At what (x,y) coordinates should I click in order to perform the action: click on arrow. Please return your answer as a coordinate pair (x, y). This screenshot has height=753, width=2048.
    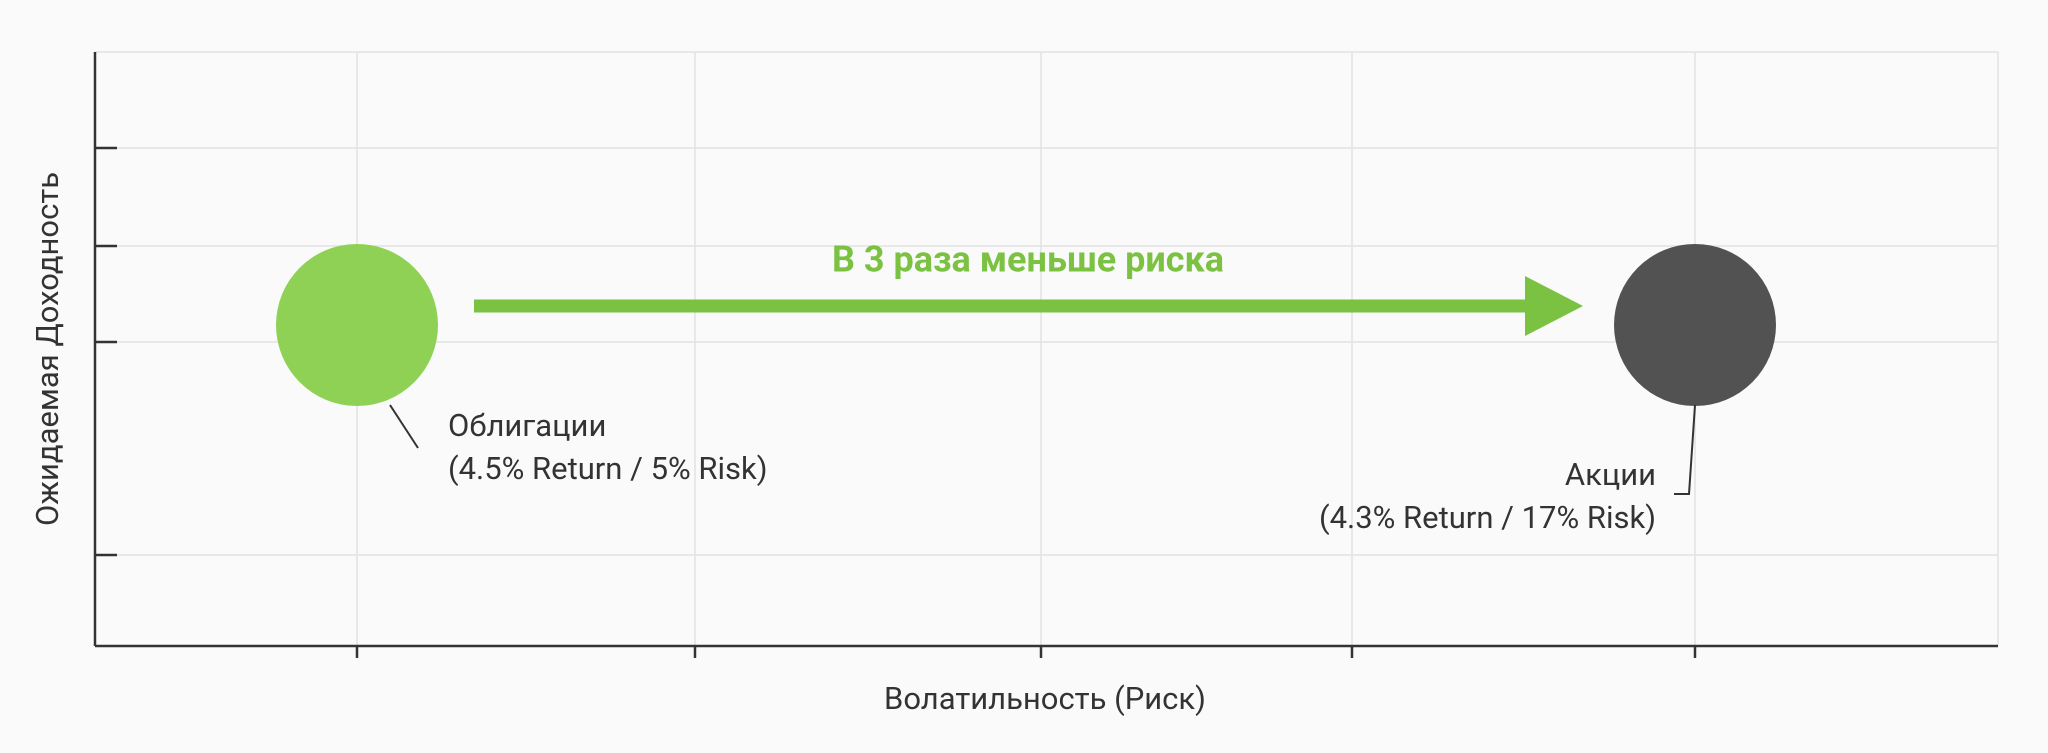
    Looking at the image, I should click on (1028, 306).